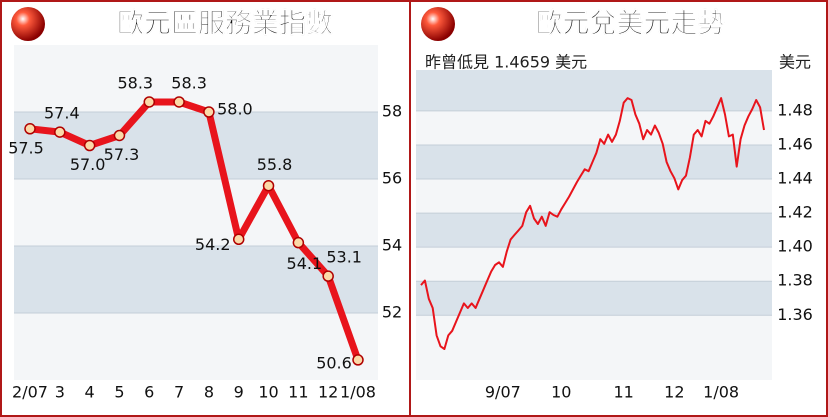 This screenshot has height=417, width=828. What do you see at coordinates (235, 109) in the screenshot?
I see `data-label: 58.0` at bounding box center [235, 109].